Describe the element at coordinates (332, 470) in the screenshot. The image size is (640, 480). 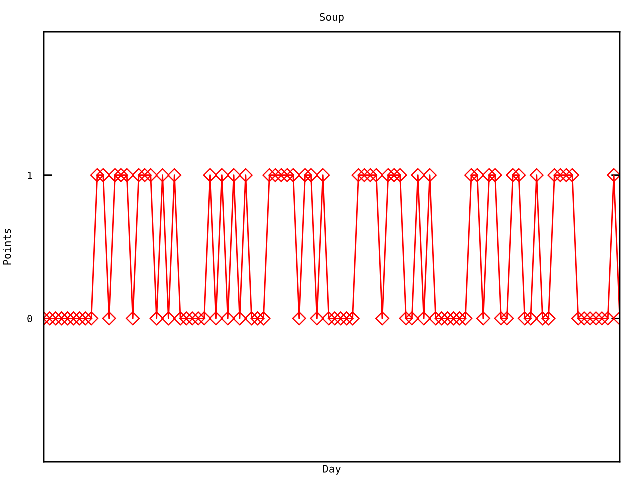
I see `x-axis-title: Day` at that location.